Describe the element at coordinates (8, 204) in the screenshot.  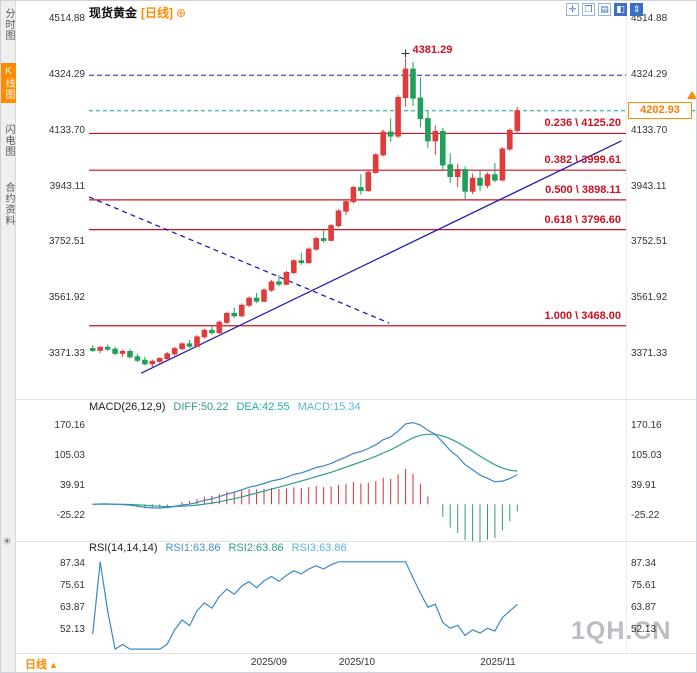
I see `sidebar-tab-contract-info: 合约资料` at that location.